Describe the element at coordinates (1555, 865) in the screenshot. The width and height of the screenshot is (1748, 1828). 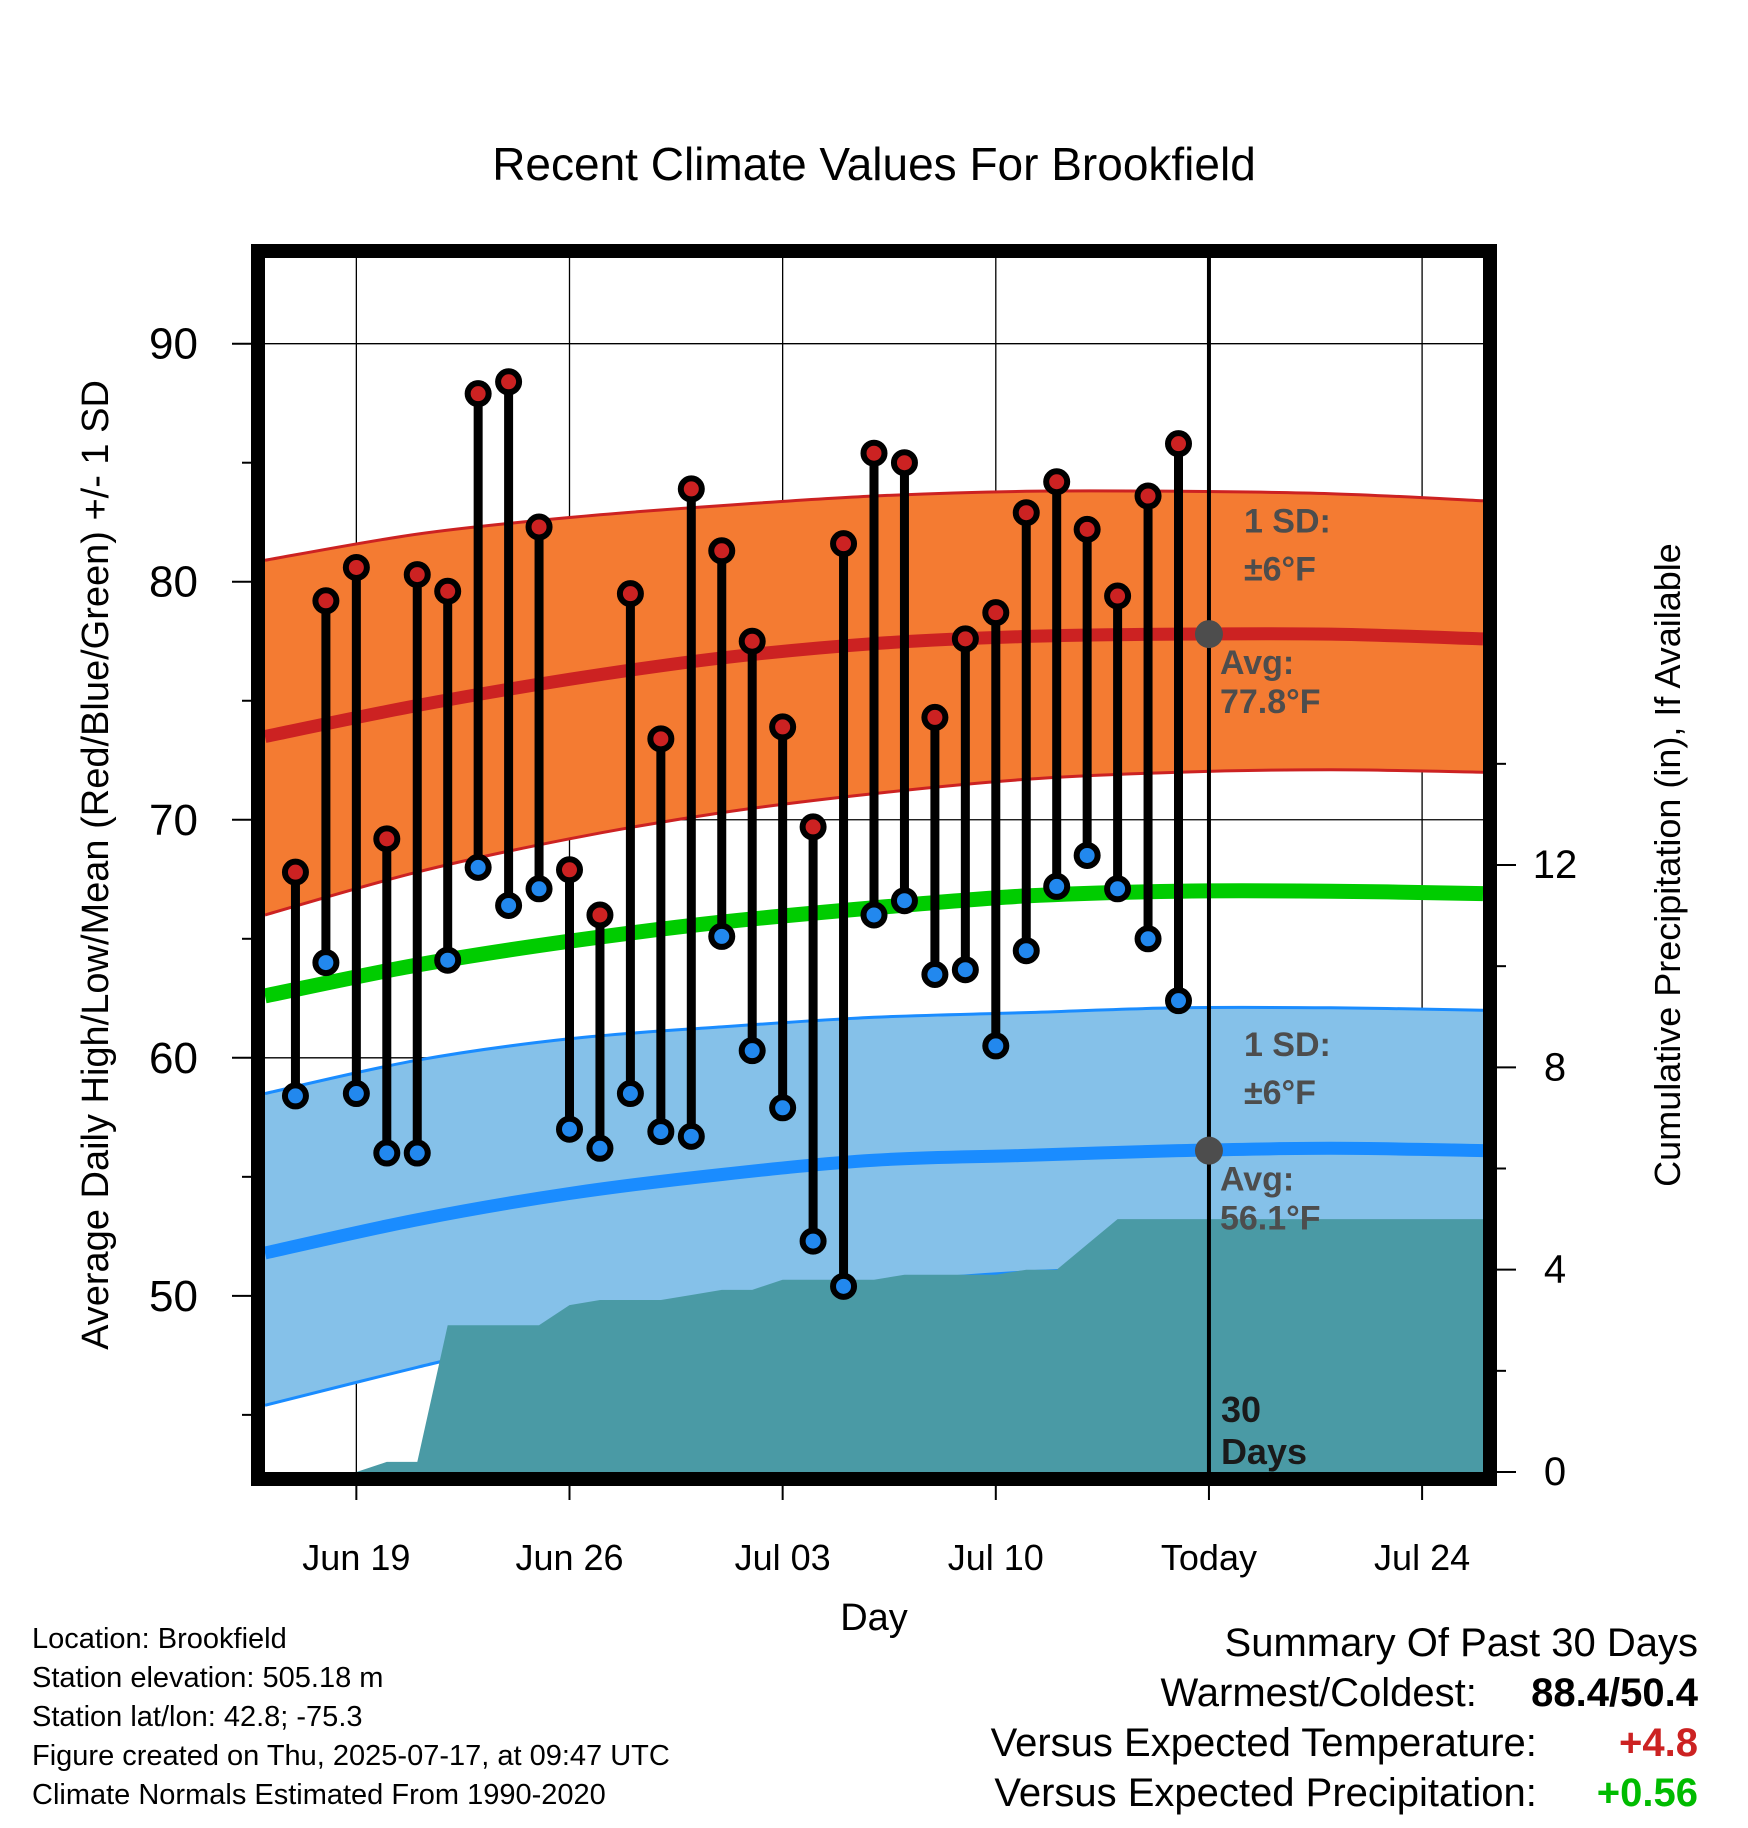
I see `y2-tick-label: 12` at that location.